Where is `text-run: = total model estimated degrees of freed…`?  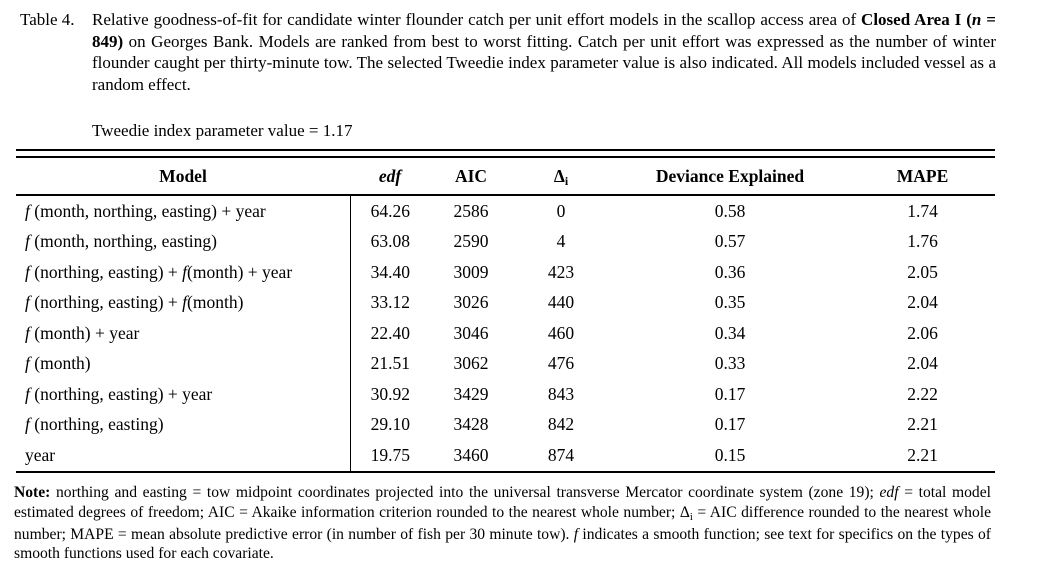
text-run: = total model estimated degrees of freed… is located at coordinates (502, 502).